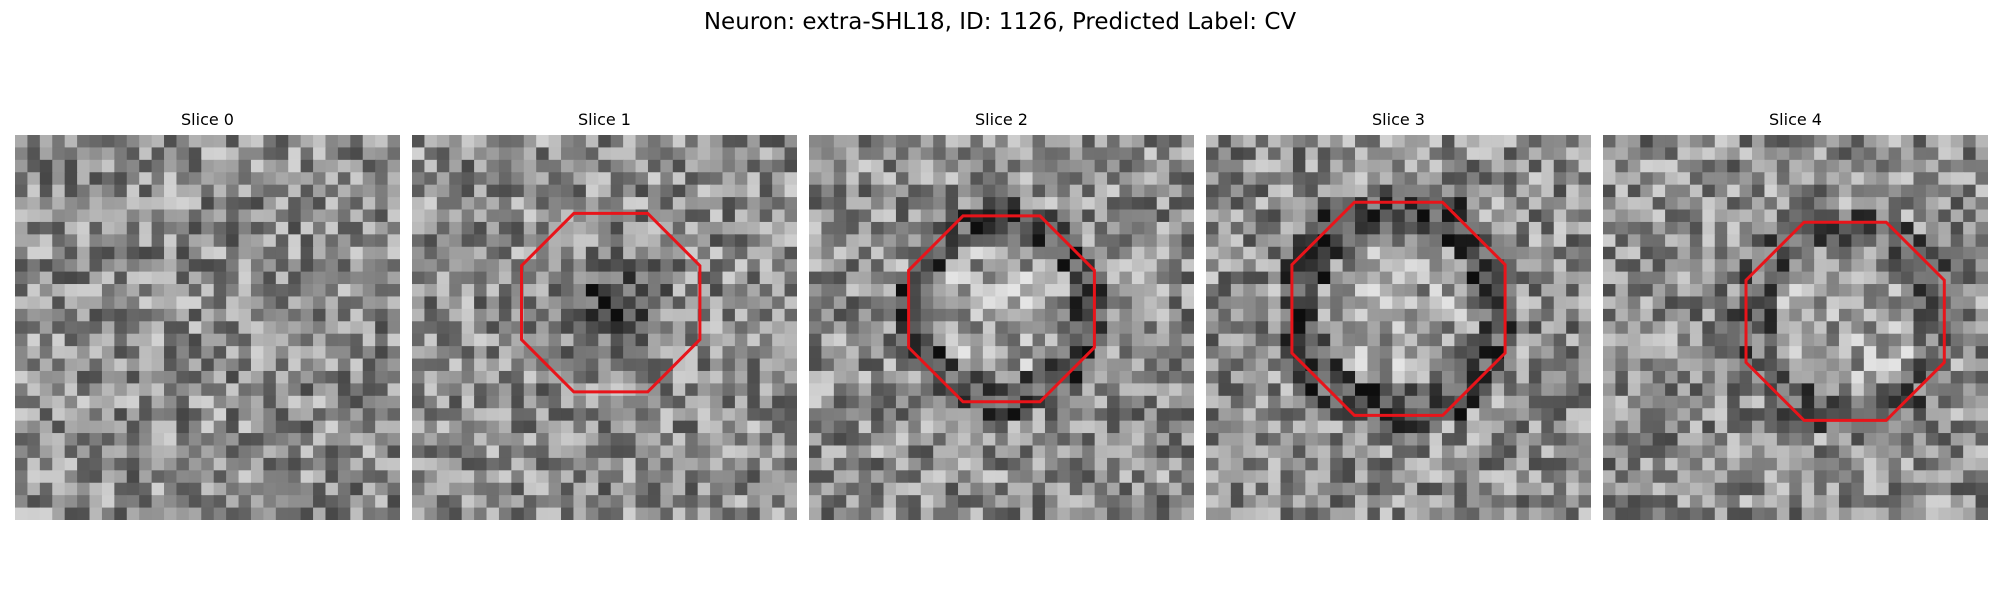 The height and width of the screenshot is (600, 2000). I want to click on slice-panel-4: Slice 4, so click(1795, 315).